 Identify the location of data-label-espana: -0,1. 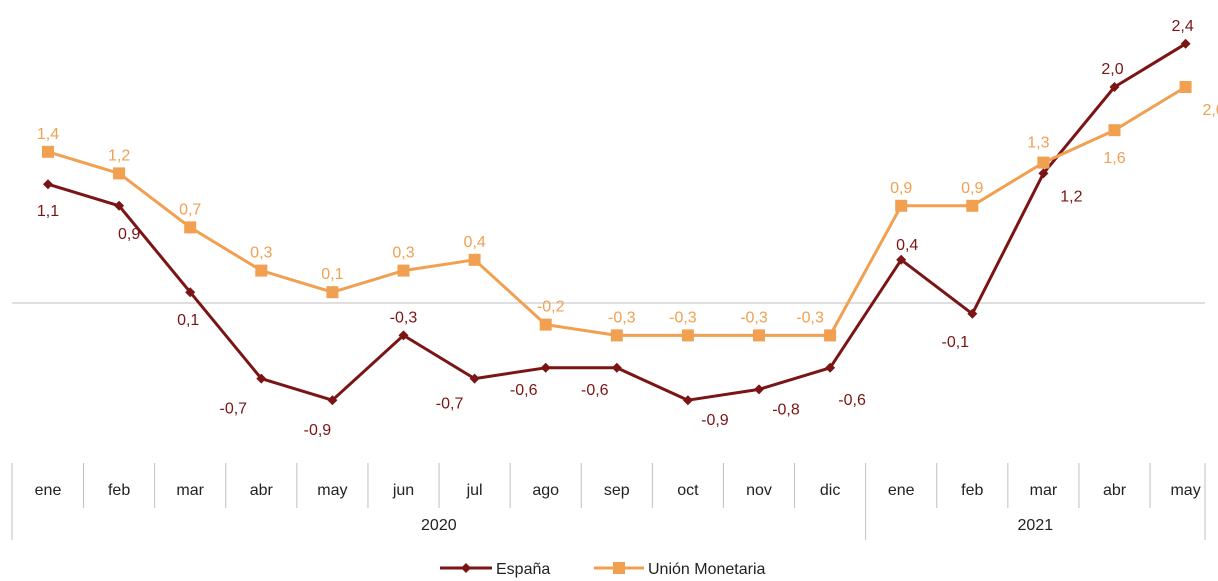
(956, 342).